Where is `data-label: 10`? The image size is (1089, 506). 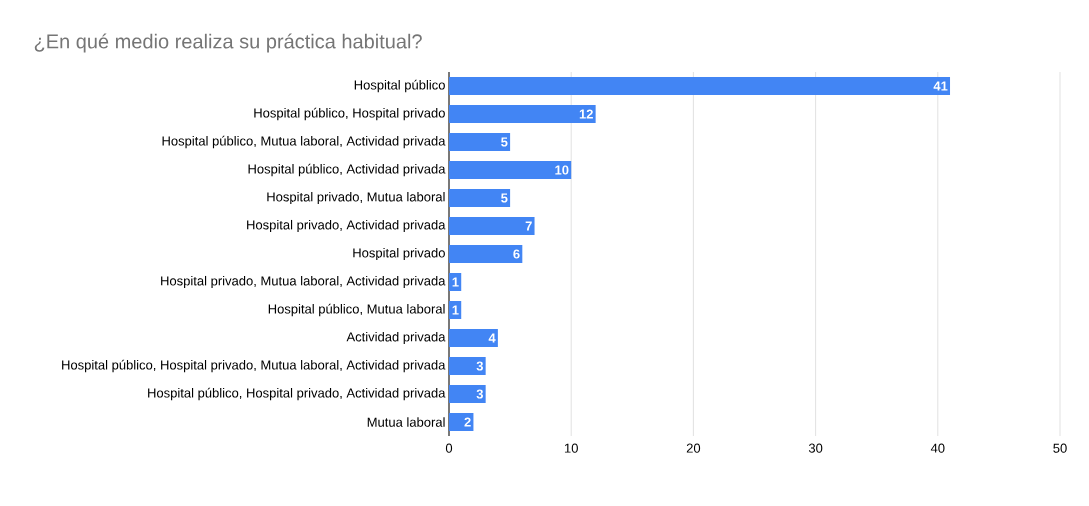
data-label: 10 is located at coordinates (562, 170).